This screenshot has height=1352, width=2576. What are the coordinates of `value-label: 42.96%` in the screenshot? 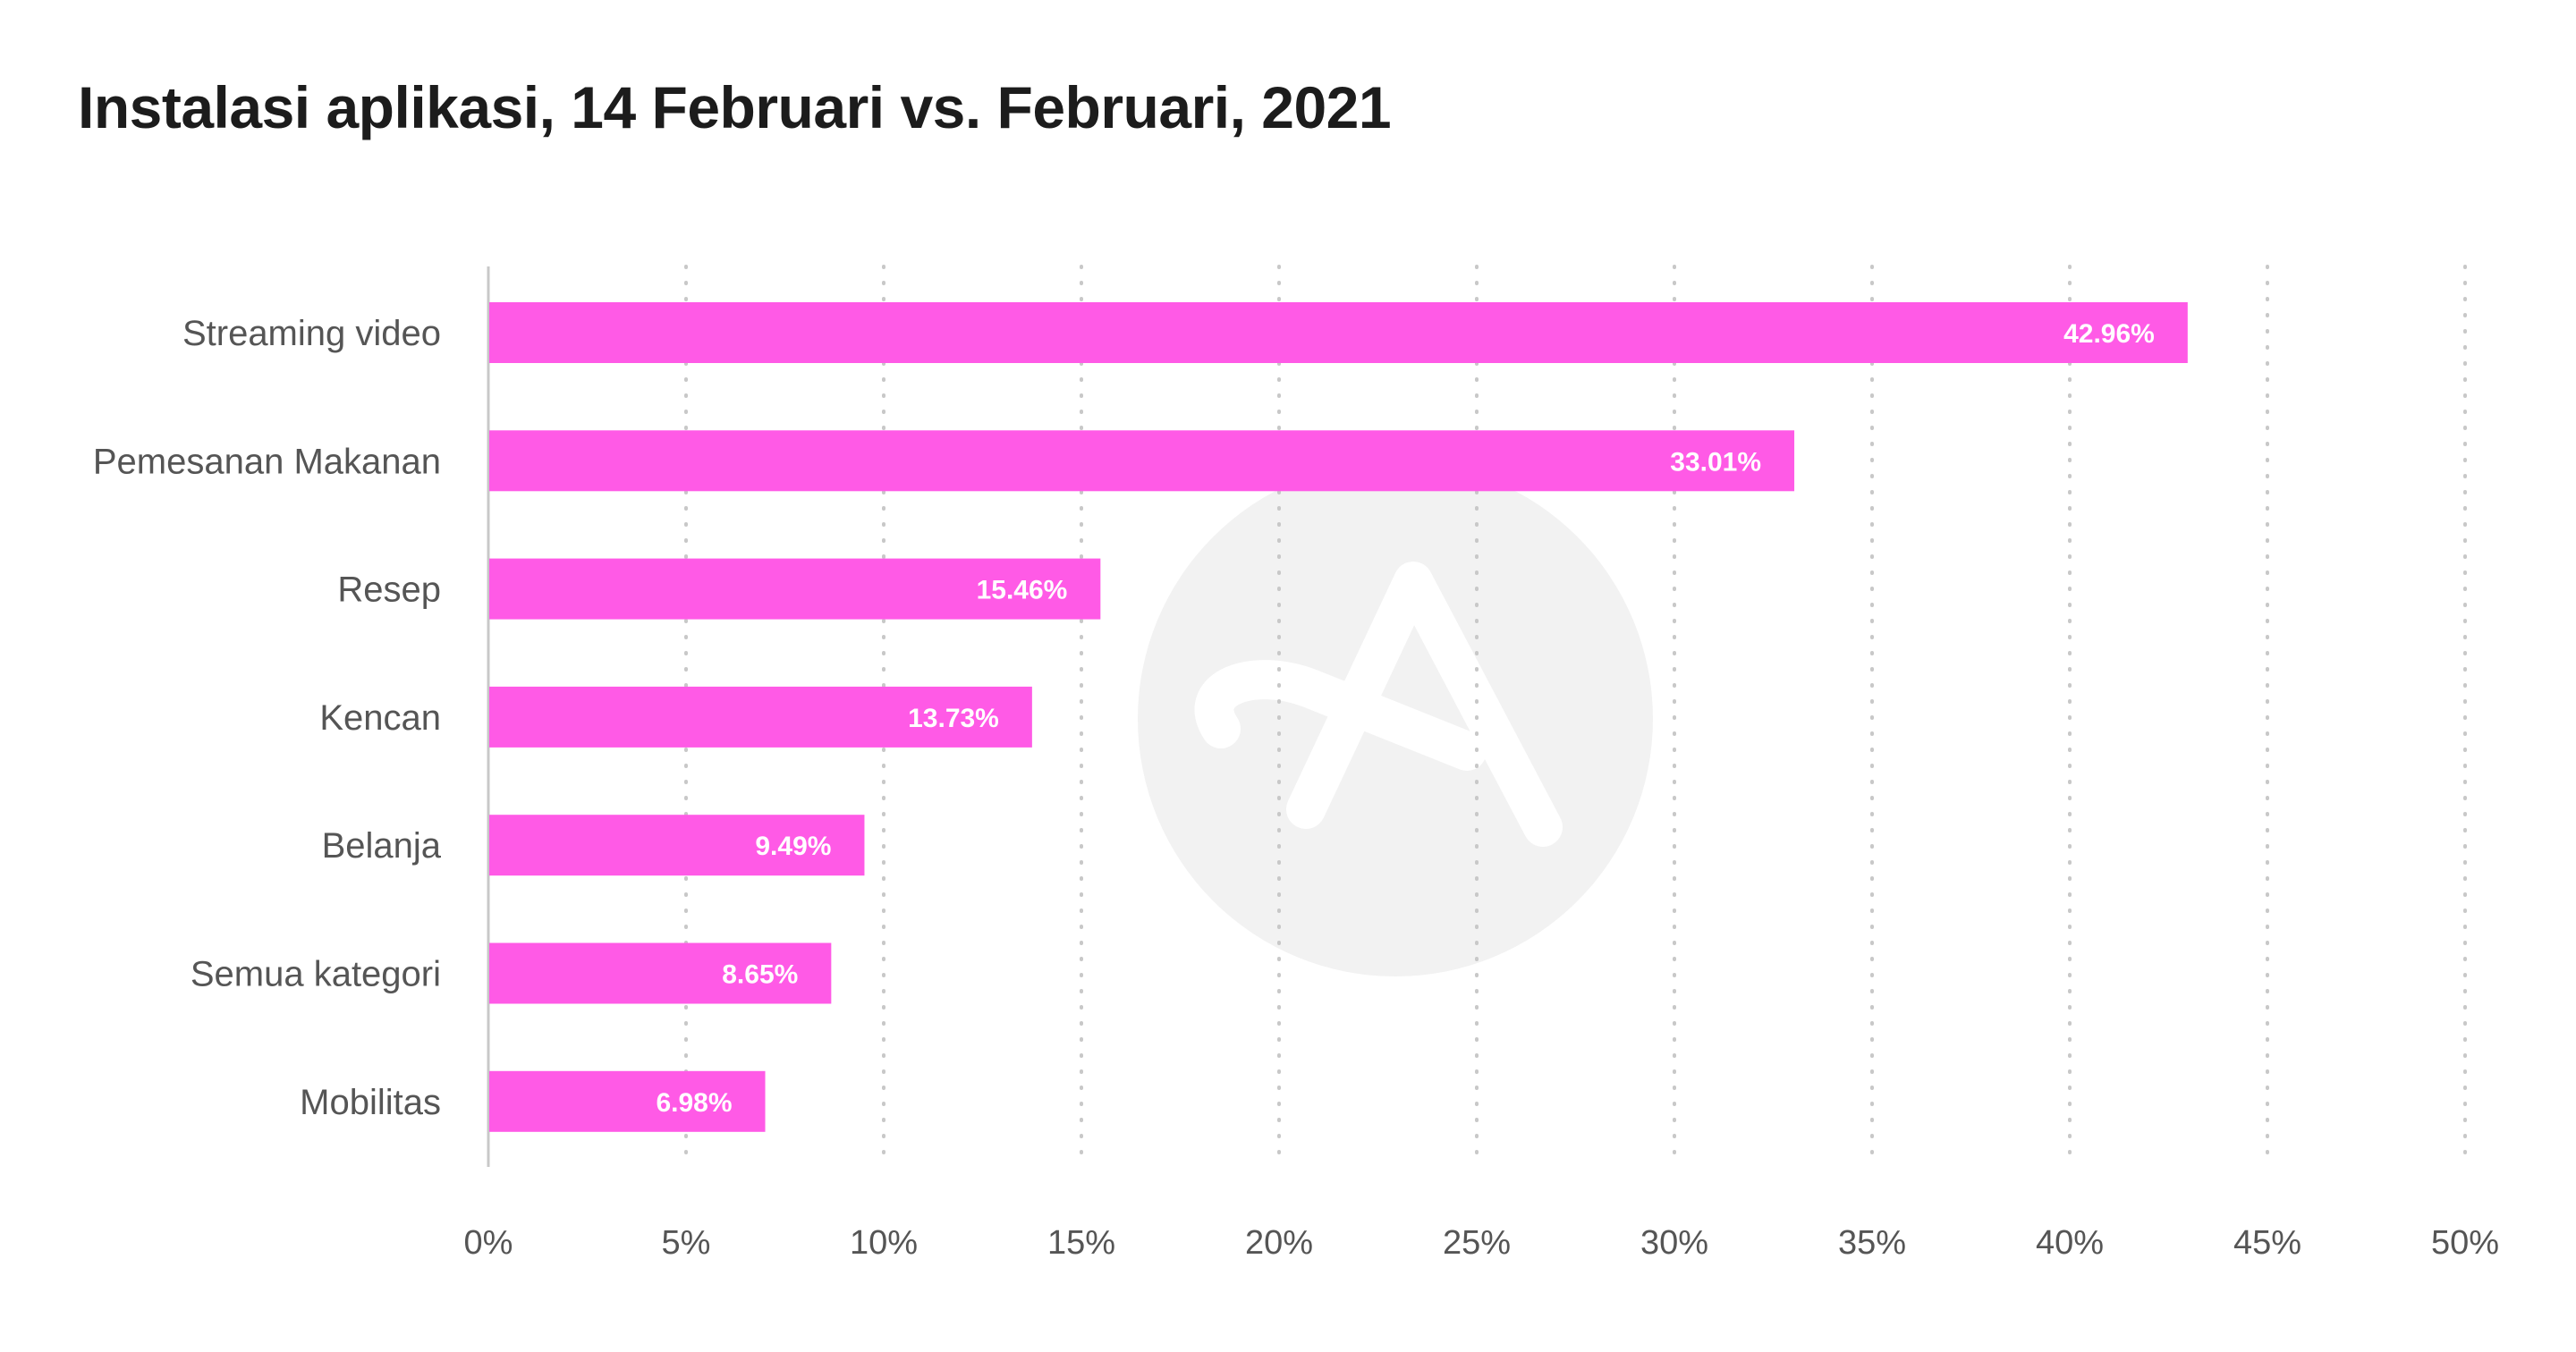 It's located at (2109, 334).